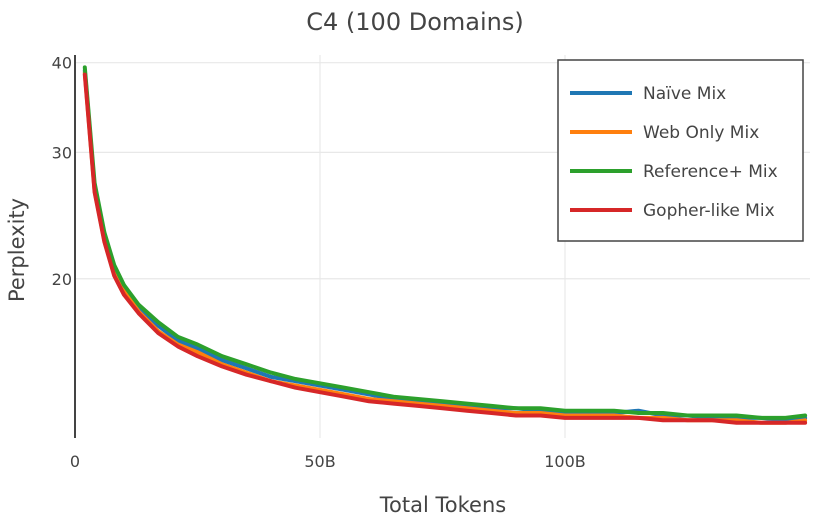  Describe the element at coordinates (62, 279) in the screenshot. I see `y-tick-label: 20` at that location.